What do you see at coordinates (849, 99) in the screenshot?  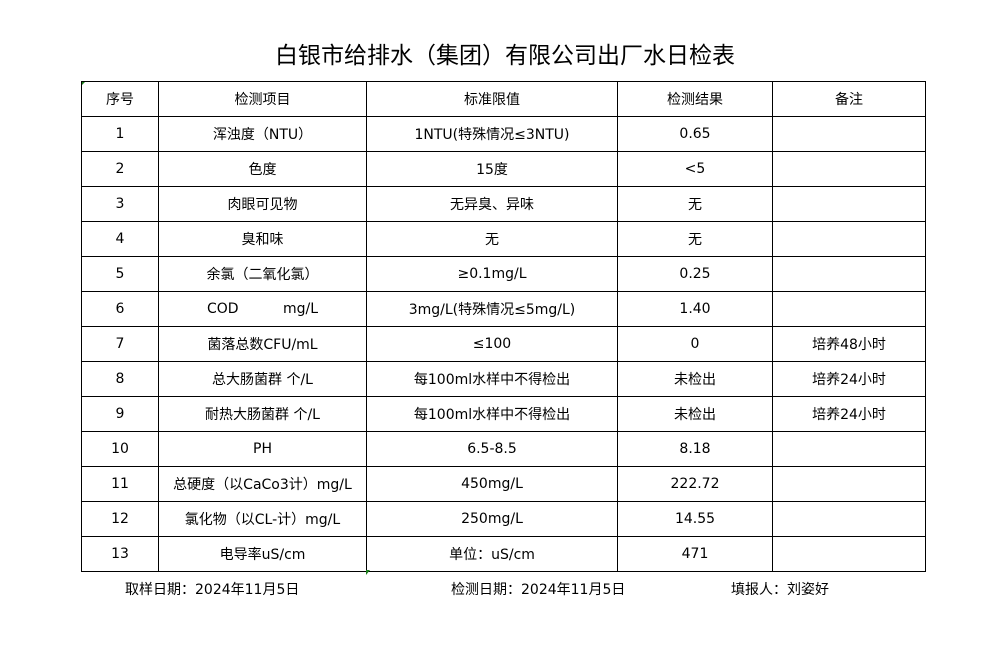 I see `remark-cell: 备注` at bounding box center [849, 99].